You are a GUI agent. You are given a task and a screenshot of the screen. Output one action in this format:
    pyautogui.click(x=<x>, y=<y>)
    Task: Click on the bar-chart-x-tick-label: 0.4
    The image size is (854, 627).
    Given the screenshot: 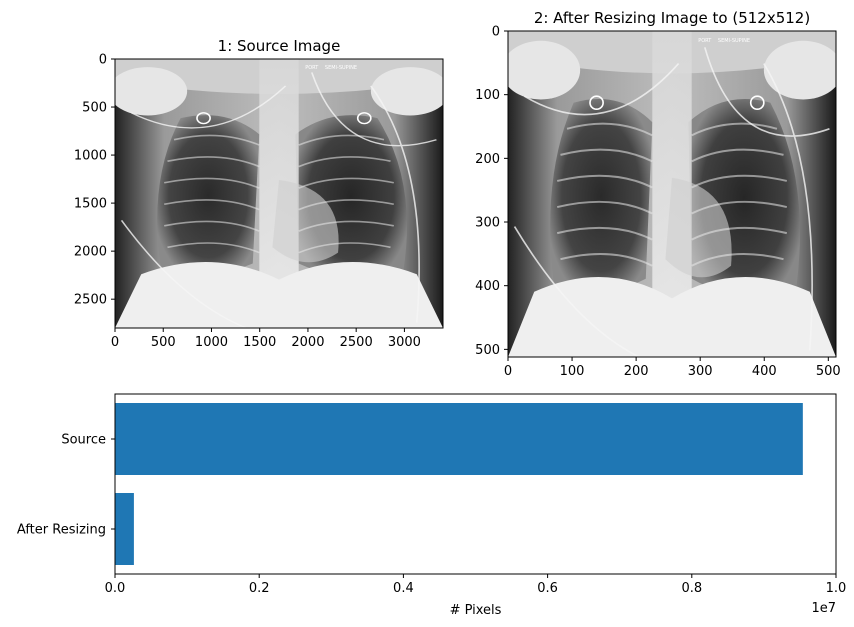 What is the action you would take?
    pyautogui.click(x=403, y=588)
    